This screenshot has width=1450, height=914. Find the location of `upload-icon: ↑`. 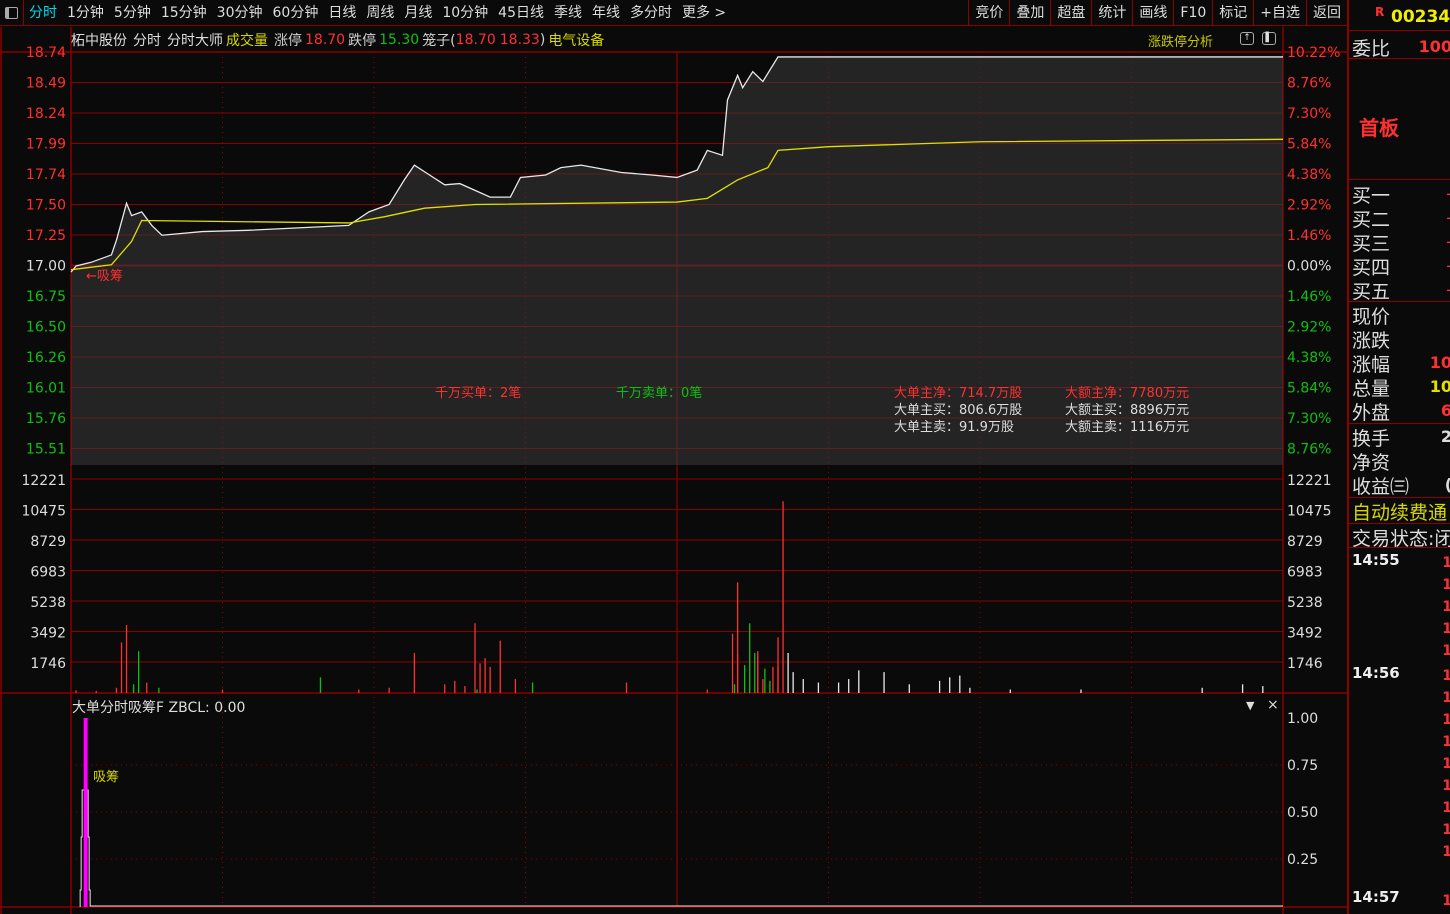

upload-icon: ↑ is located at coordinates (1247, 38).